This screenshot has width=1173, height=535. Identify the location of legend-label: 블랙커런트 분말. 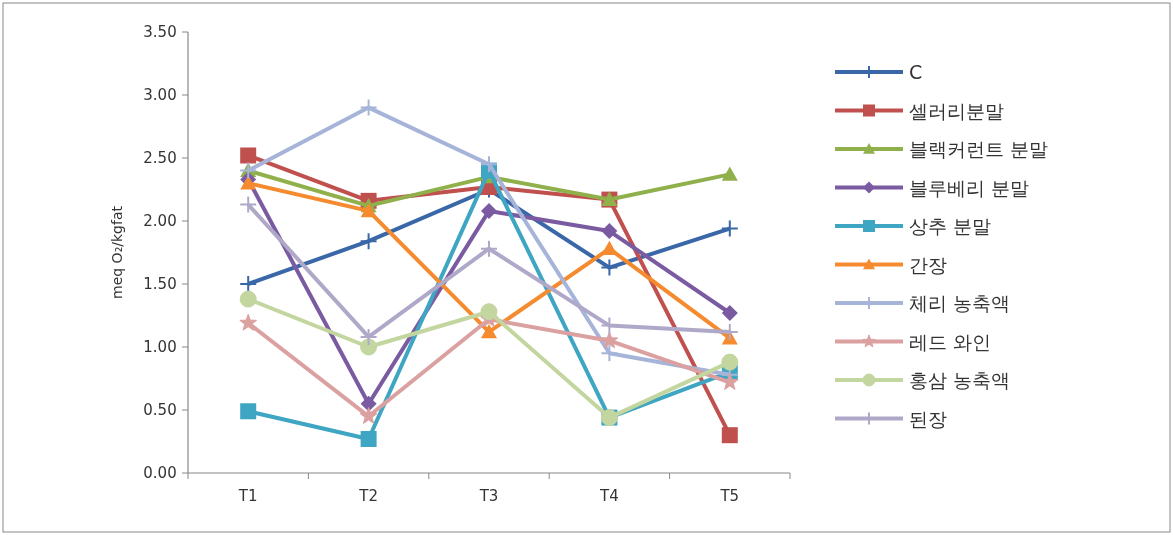
(979, 149).